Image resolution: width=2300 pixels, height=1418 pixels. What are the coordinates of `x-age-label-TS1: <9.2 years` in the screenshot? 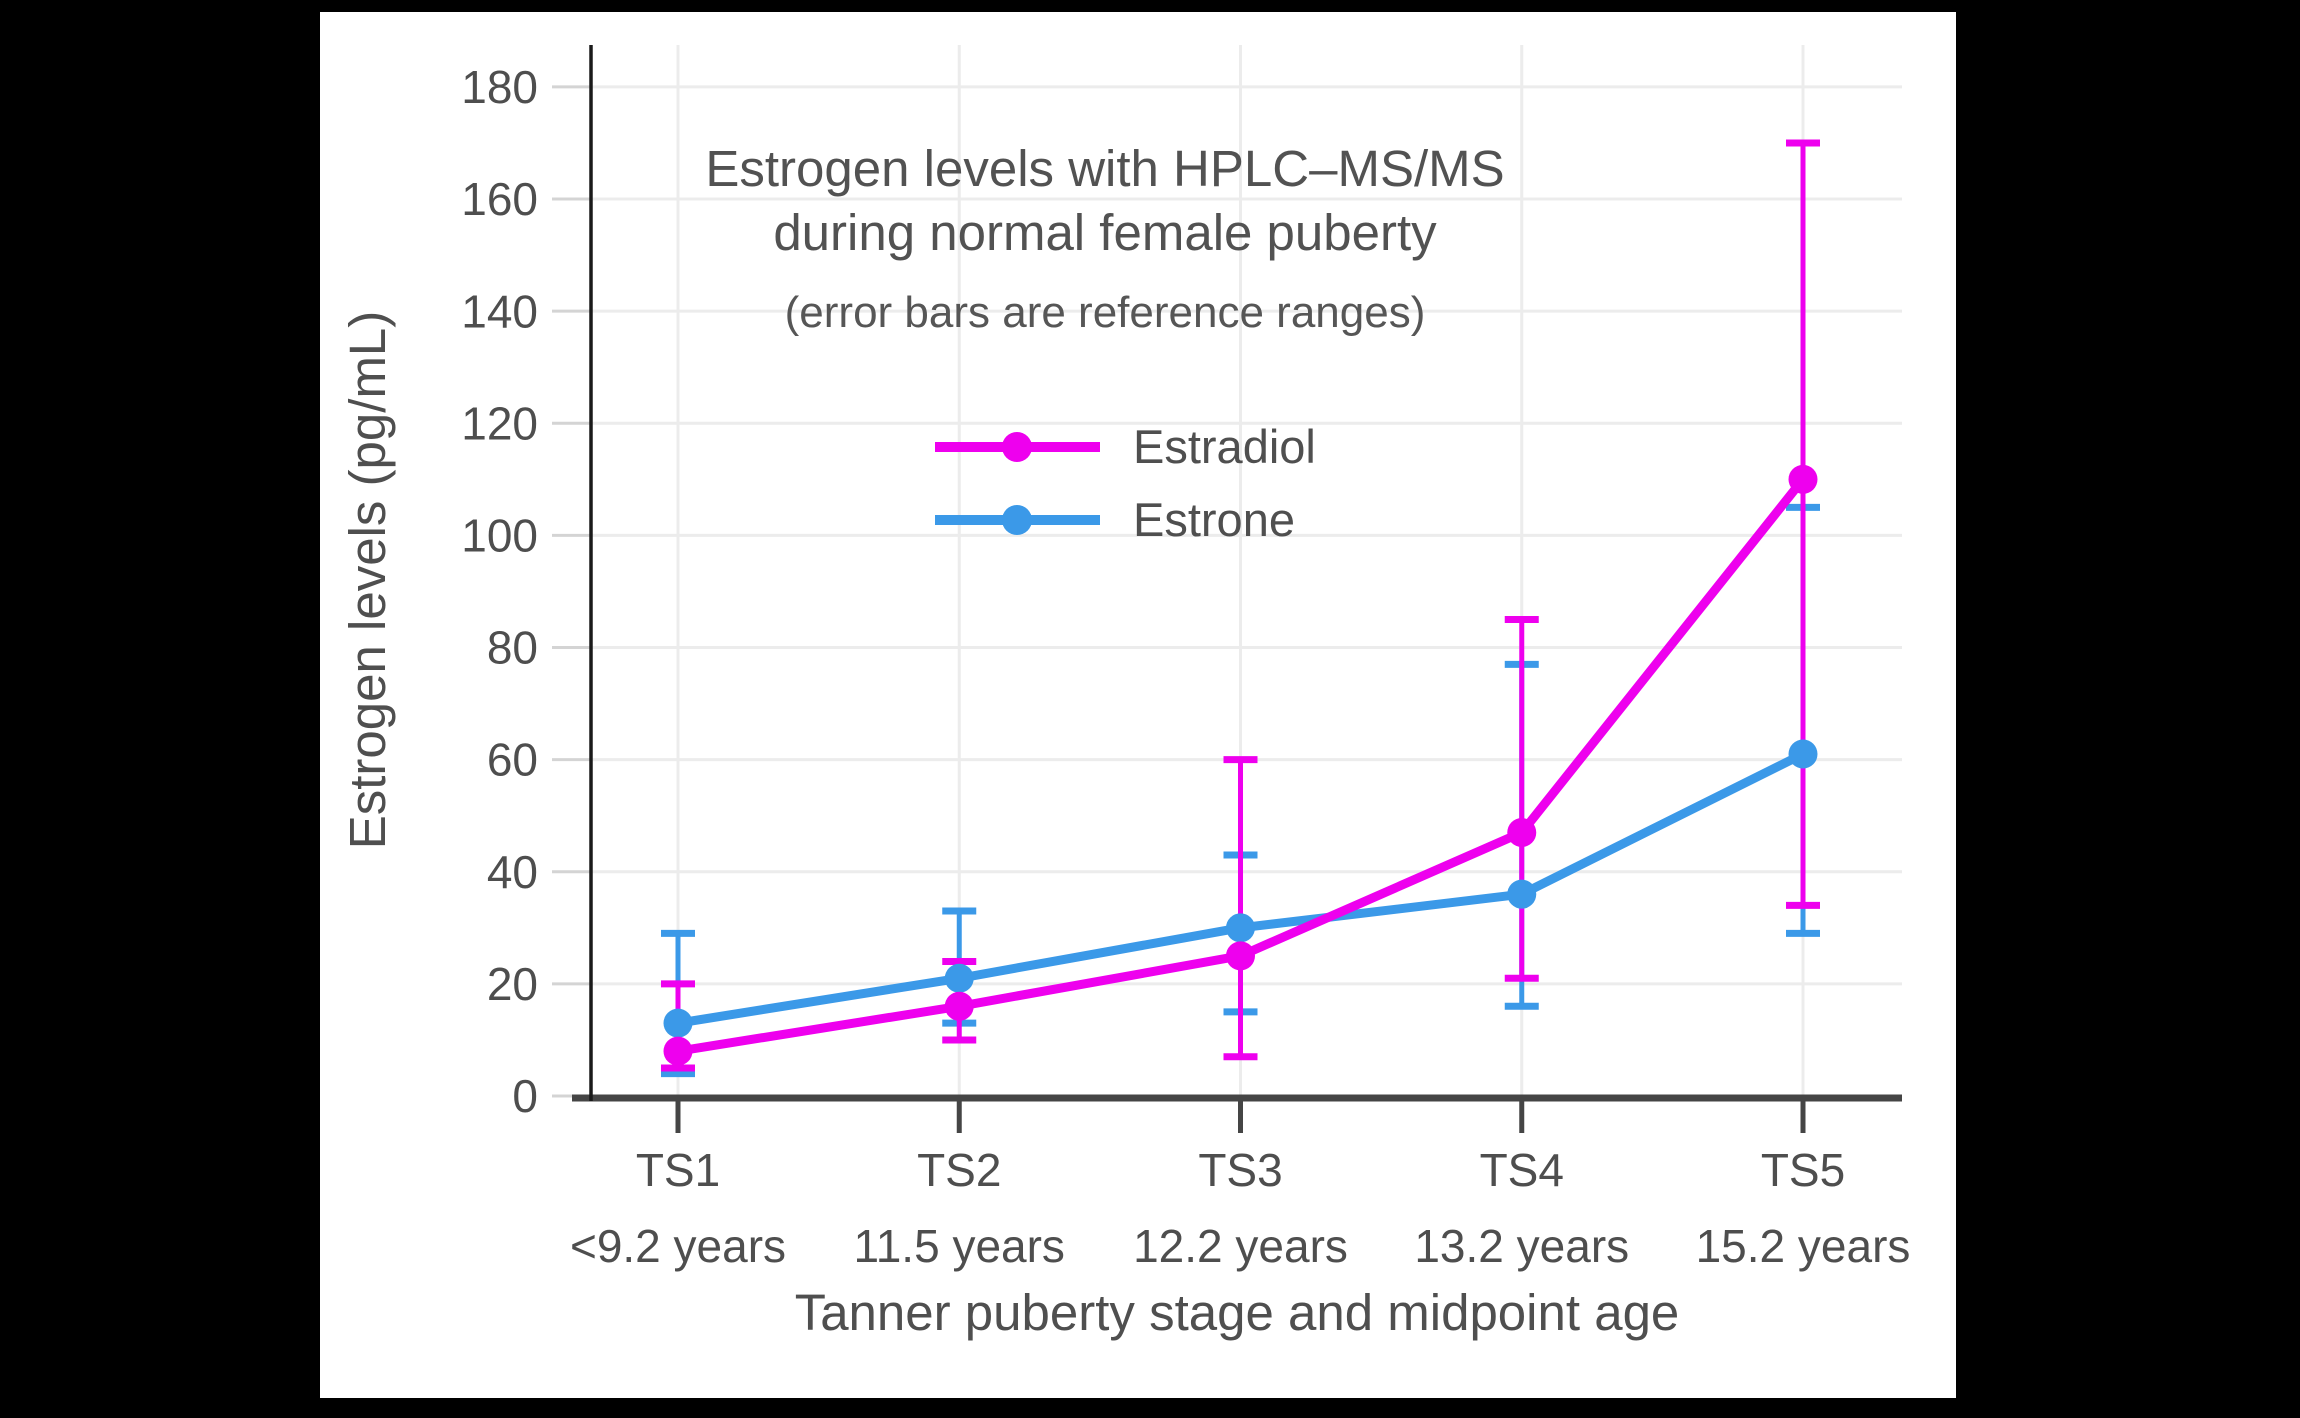 It's located at (678, 1246).